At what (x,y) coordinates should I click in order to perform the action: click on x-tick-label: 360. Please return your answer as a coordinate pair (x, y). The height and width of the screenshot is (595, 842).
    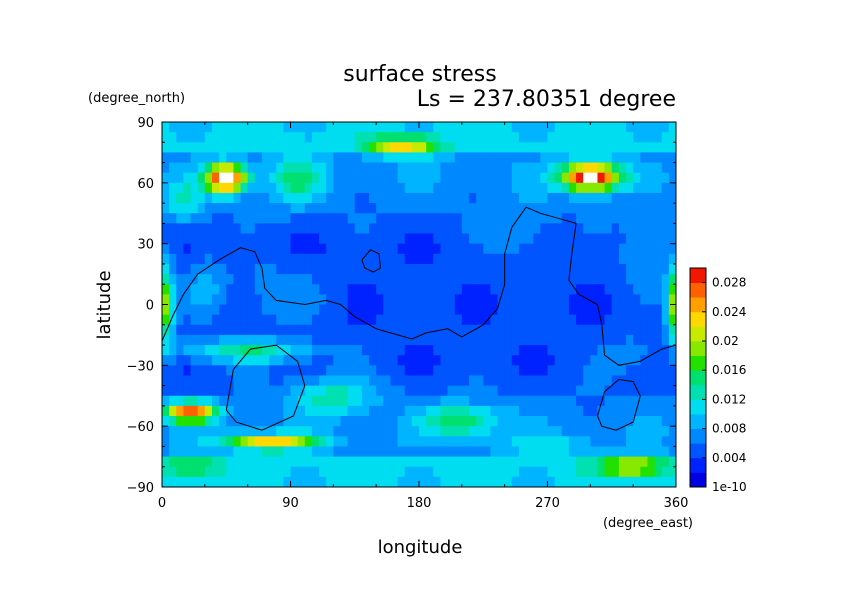
    Looking at the image, I should click on (676, 503).